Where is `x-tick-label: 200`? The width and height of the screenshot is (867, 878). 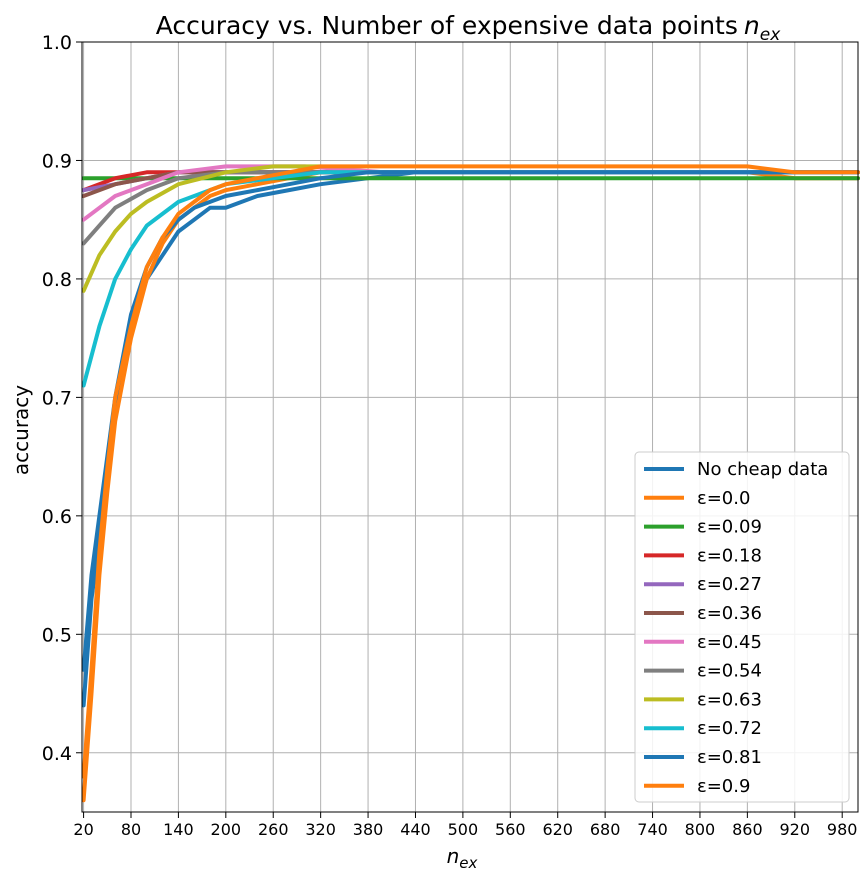 x-tick-label: 200 is located at coordinates (226, 829).